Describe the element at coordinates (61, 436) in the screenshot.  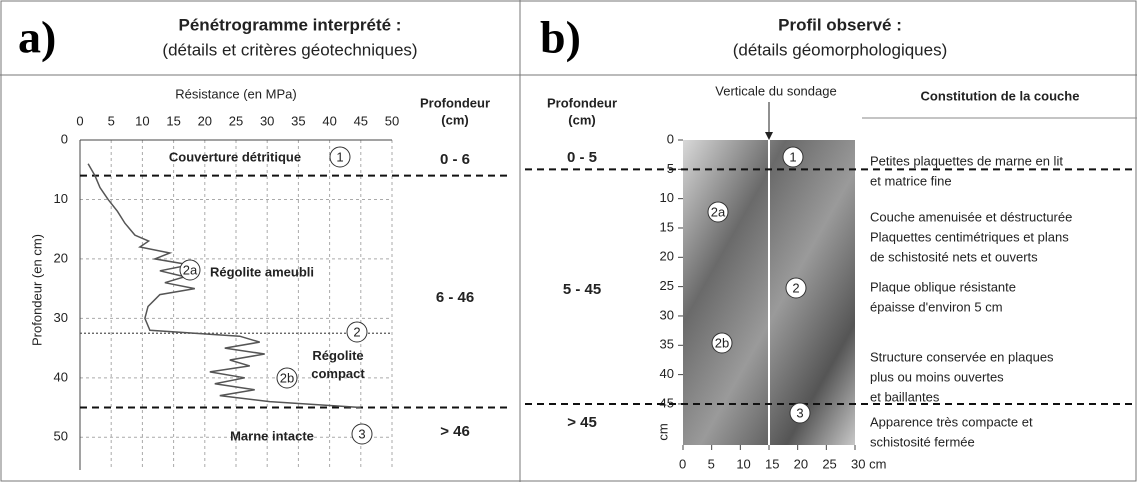
I see `y-tick-label: 50` at that location.